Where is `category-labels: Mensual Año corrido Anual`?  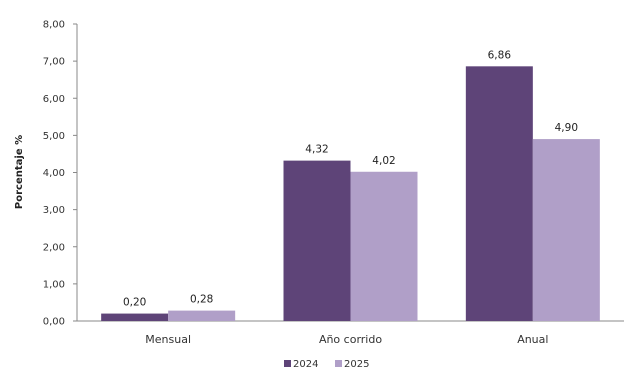
category-labels: Mensual Año corrido Anual is located at coordinates (346, 339).